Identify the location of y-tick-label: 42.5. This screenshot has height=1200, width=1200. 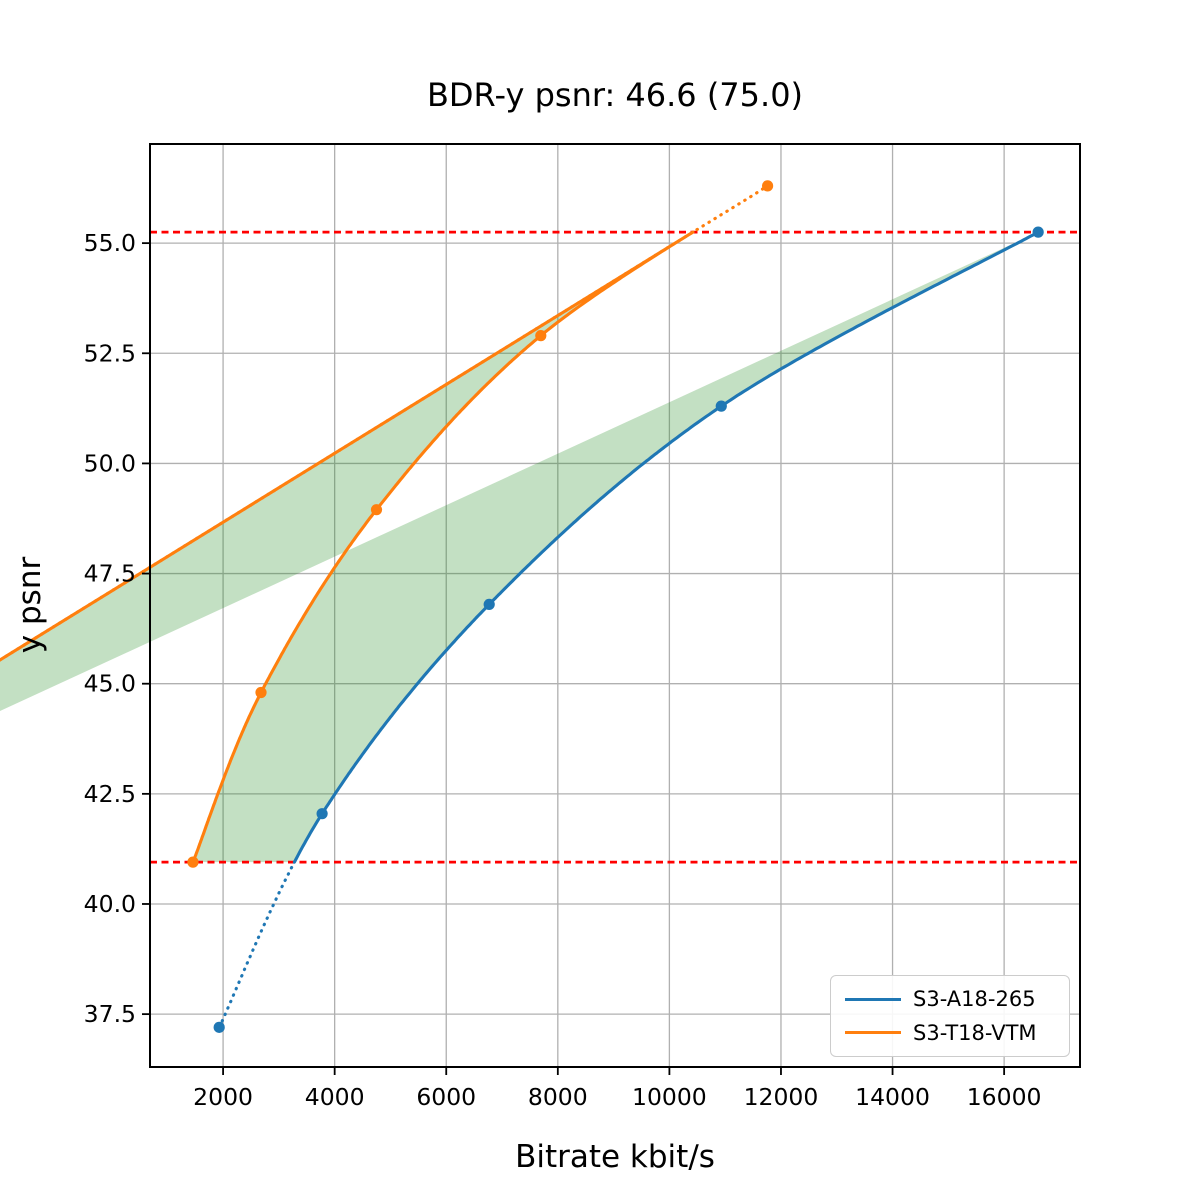
(110, 794).